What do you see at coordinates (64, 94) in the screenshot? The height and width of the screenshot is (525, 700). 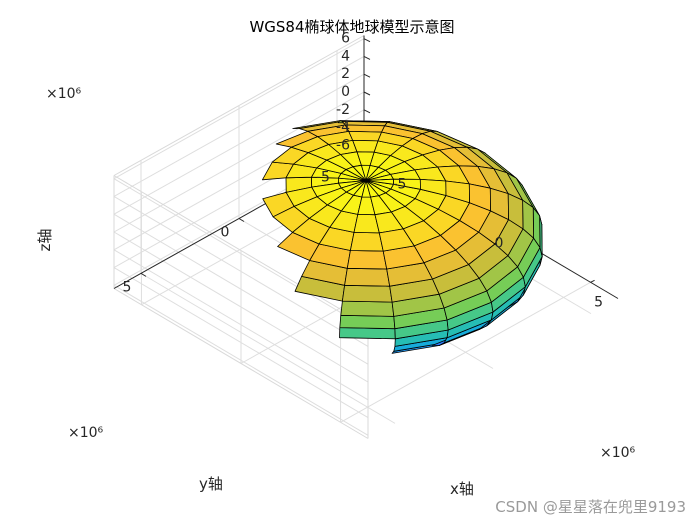 I see `z-exponent-label: ×10⁶` at bounding box center [64, 94].